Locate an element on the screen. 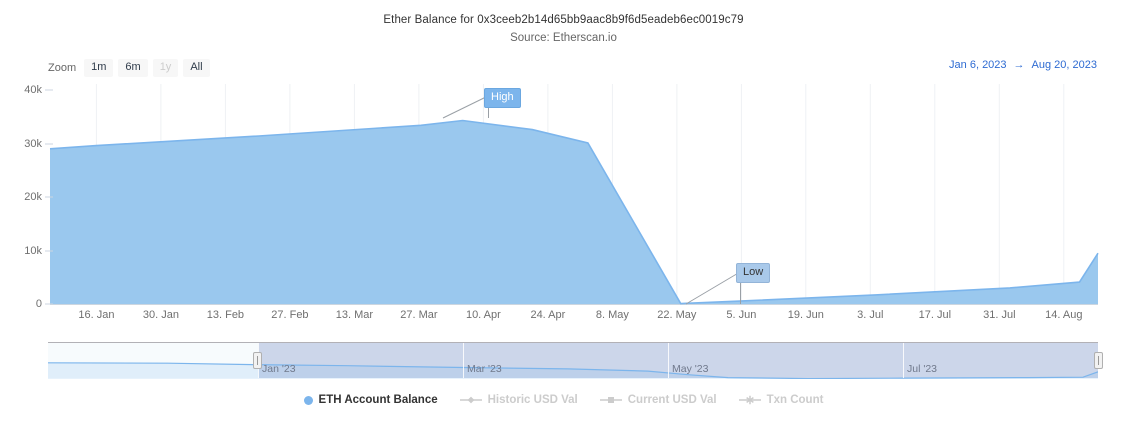  line-square-marker-icon is located at coordinates (610, 400).